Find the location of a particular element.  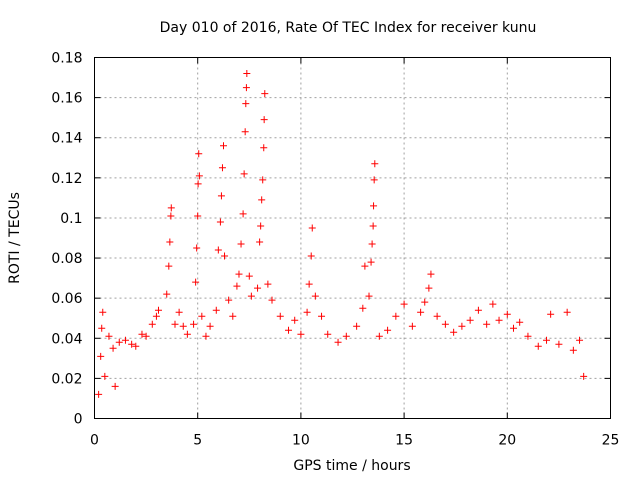

x-axis-label: GPS time / hours is located at coordinates (351, 466).